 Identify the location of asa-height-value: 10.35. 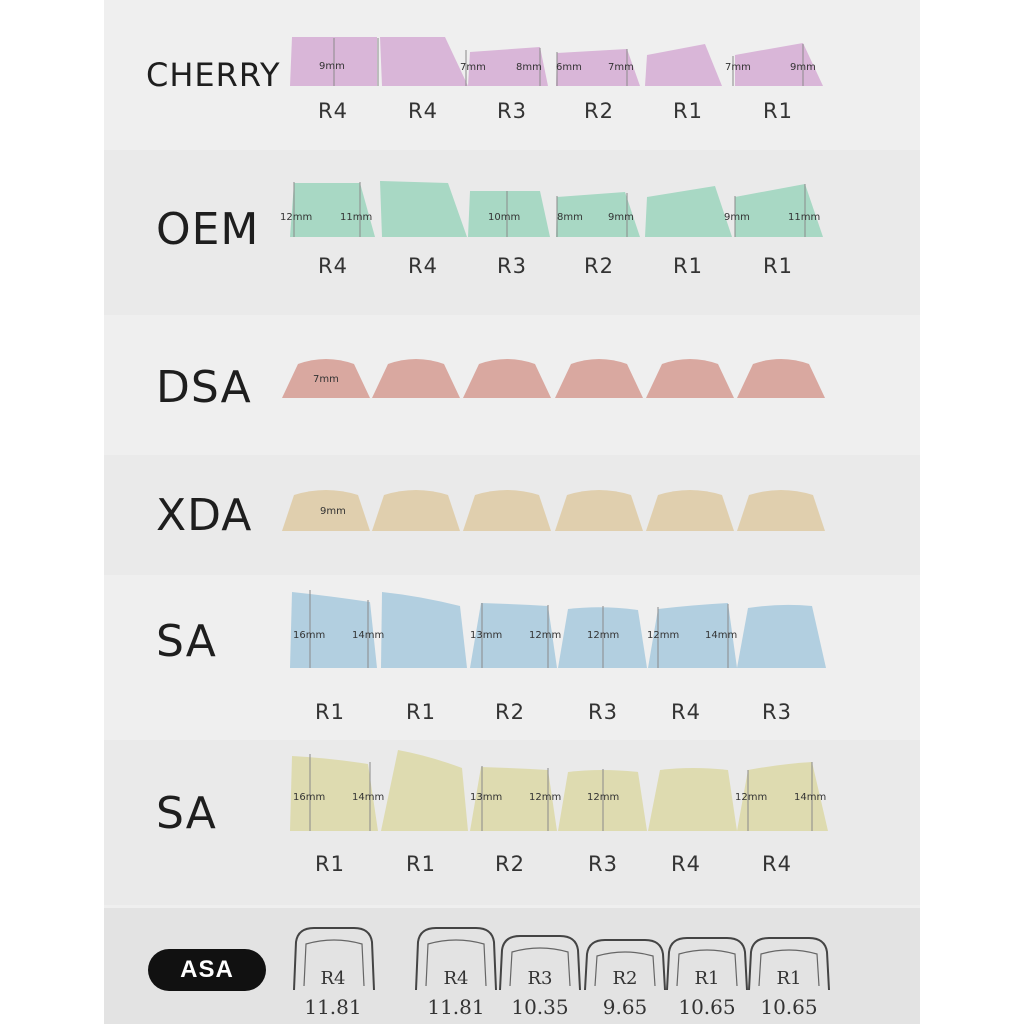
(540, 1007).